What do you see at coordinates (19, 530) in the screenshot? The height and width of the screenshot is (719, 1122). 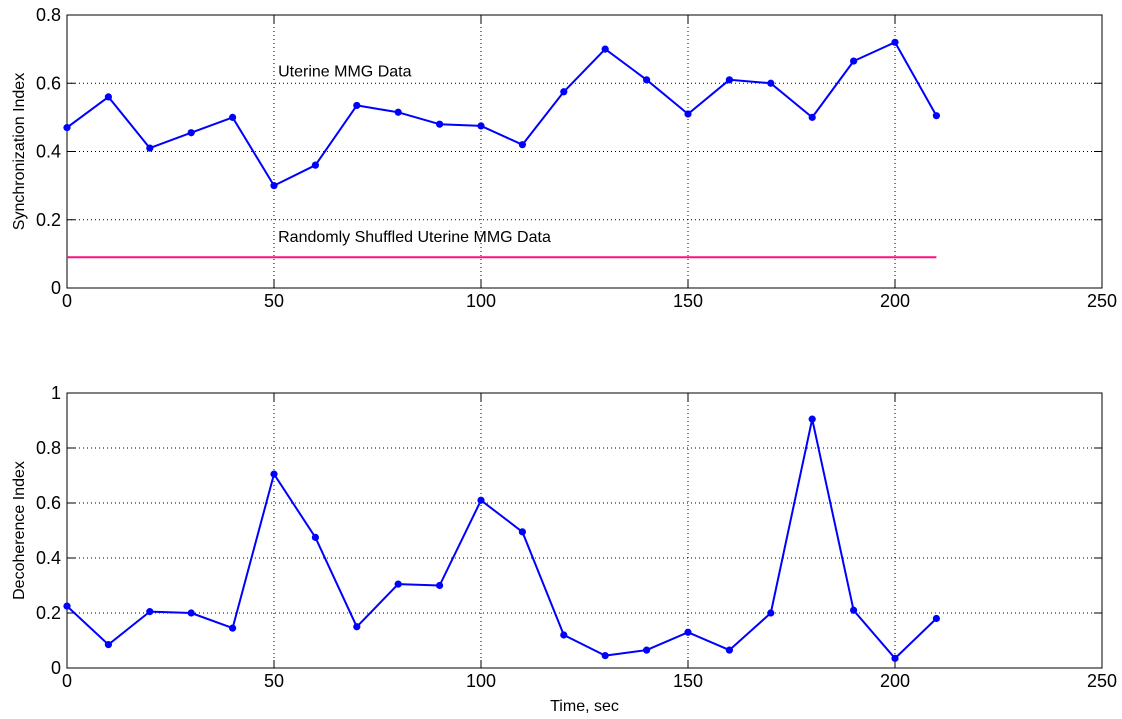 I see `y-axis-label: Decoherence Index` at bounding box center [19, 530].